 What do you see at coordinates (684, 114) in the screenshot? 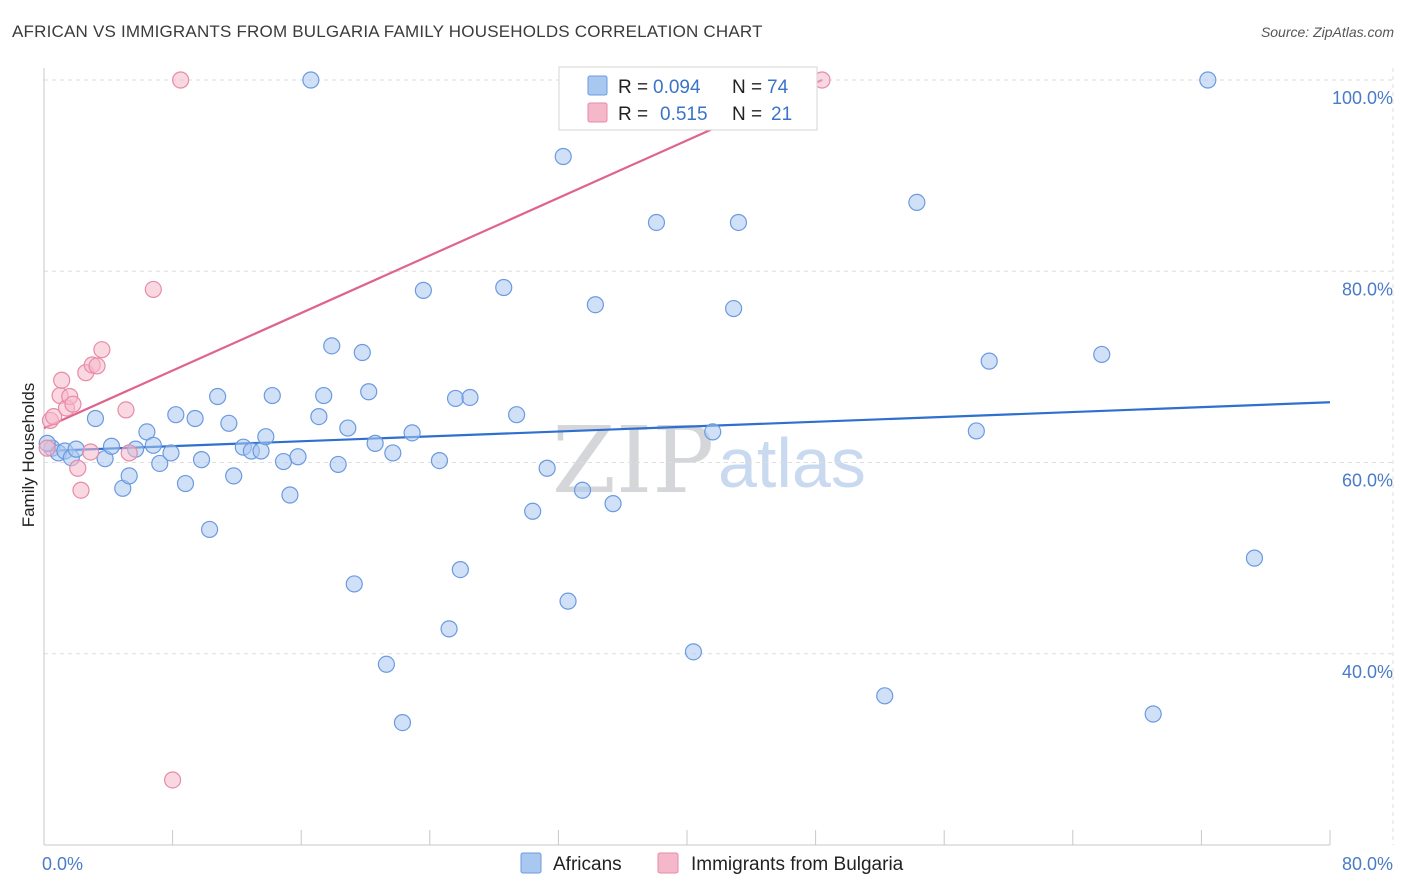
I see `legend-r-value-2: 0.515` at bounding box center [684, 114].